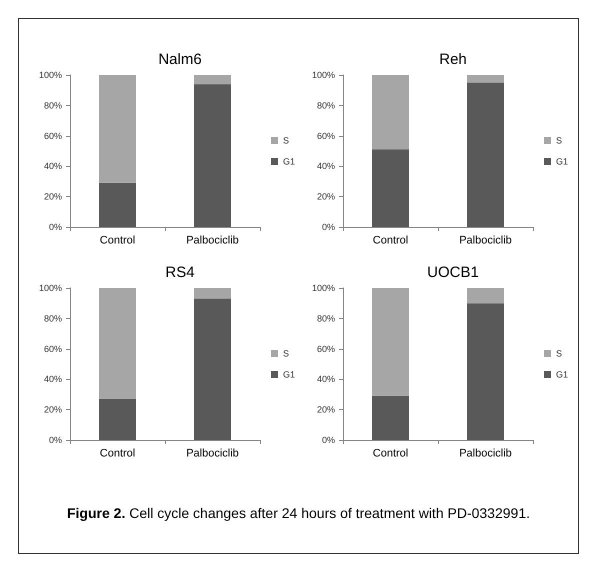 The height and width of the screenshot is (571, 597). What do you see at coordinates (180, 59) in the screenshot?
I see `chart-title: Nalm6` at bounding box center [180, 59].